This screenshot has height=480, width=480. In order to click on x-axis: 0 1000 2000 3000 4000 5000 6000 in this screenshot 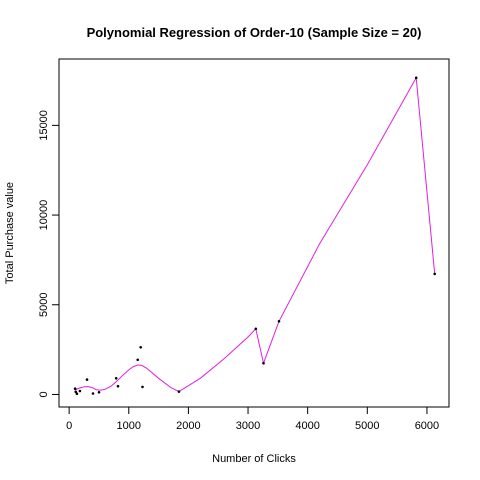, I will do `click(252, 419)`.